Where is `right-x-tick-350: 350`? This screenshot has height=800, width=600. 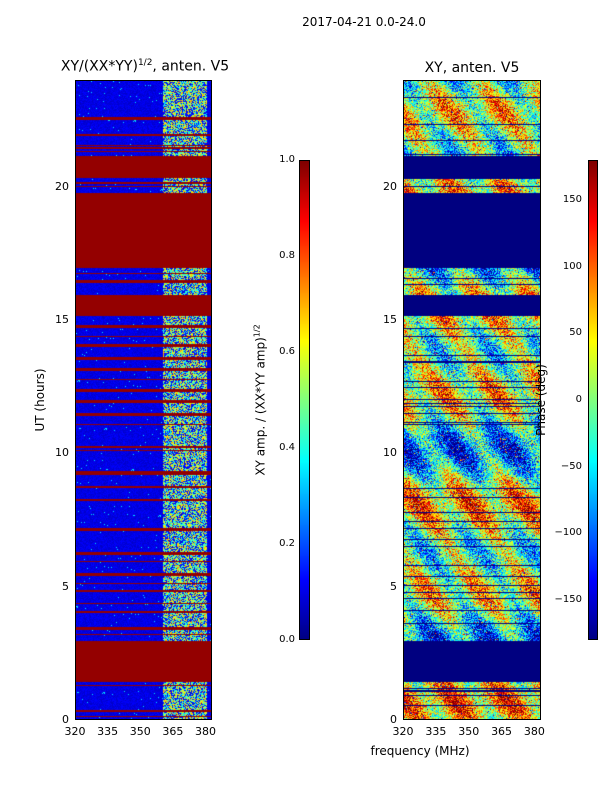 right-x-tick-350: 350 is located at coordinates (469, 731).